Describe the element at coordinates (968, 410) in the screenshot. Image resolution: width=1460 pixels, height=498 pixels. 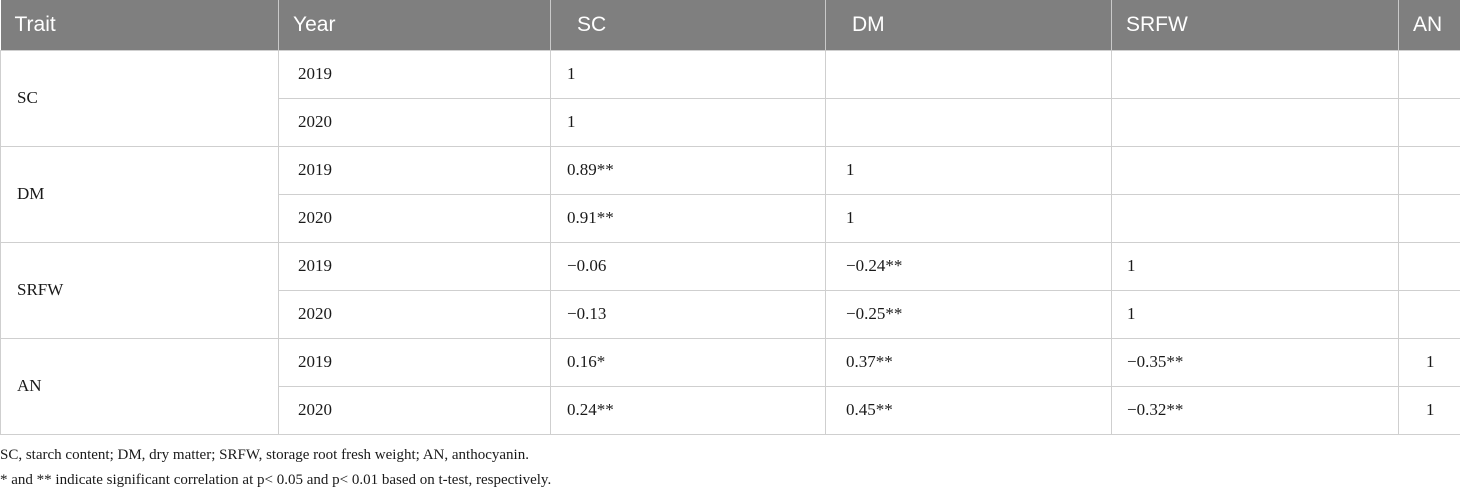
I see `dm-cell: 0.45**` at that location.